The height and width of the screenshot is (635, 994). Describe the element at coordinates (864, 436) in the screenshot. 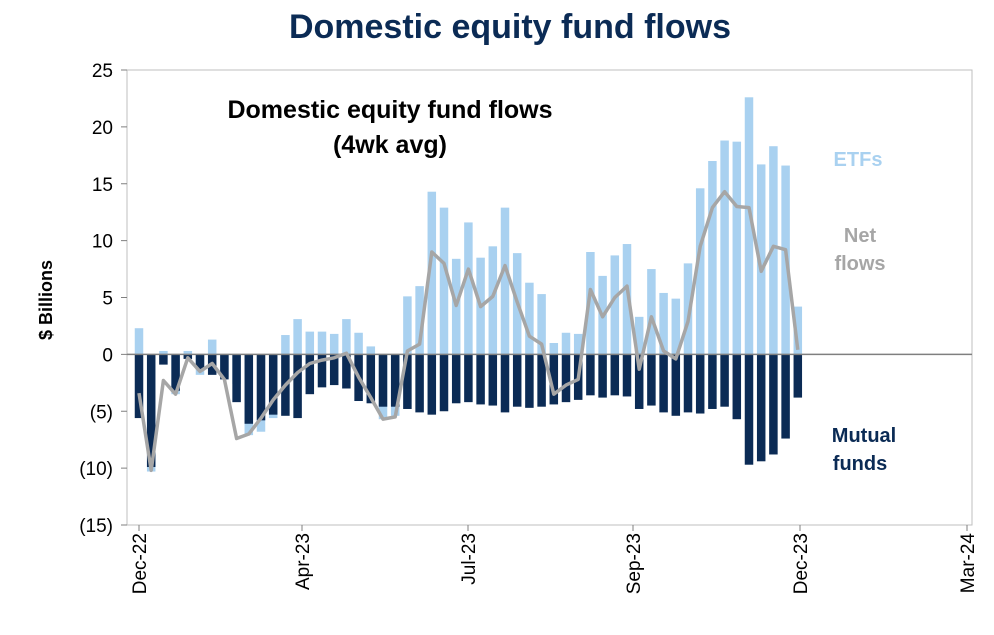

I see `mutual-funds-series-label-line-1: Mutual` at that location.